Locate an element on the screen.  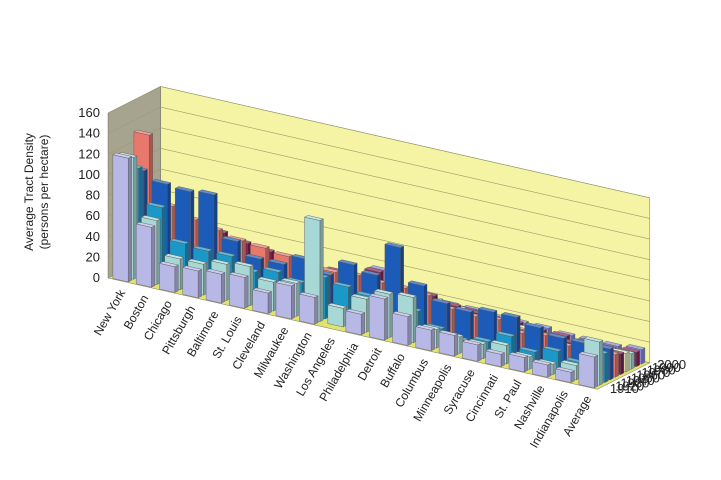
series-label: 1940 is located at coordinates (640, 380).